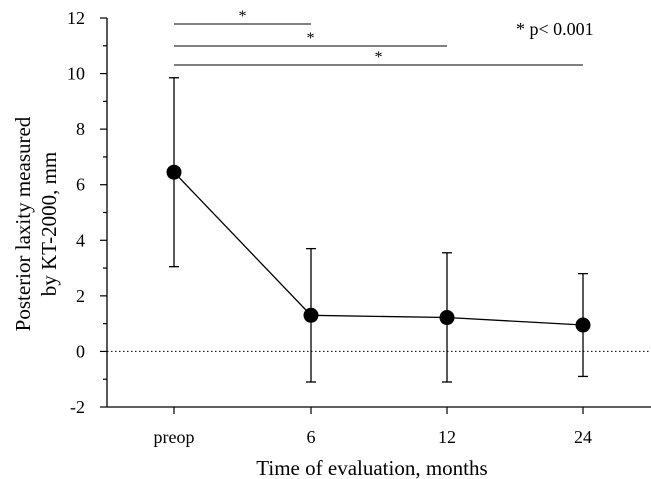  Describe the element at coordinates (80, 185) in the screenshot. I see `y-tick-label: 6` at that location.